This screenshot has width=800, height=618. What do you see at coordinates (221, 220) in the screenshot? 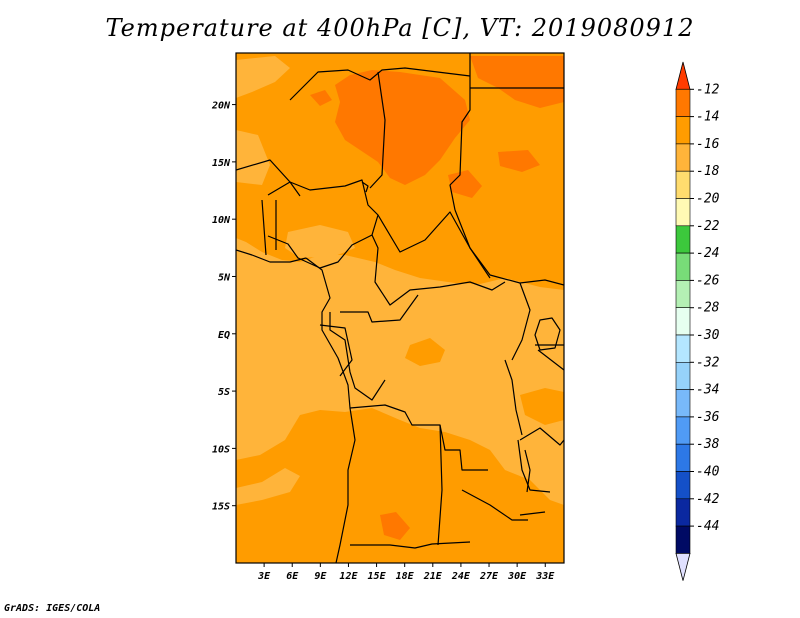
I see `lat-tick-label: 10N` at bounding box center [221, 220].